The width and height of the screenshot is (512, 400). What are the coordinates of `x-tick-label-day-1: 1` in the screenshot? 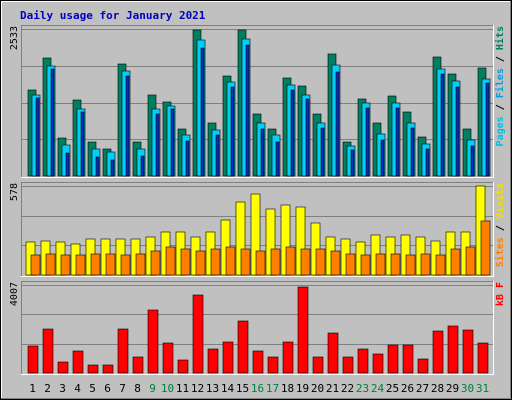 It's located at (32, 388).